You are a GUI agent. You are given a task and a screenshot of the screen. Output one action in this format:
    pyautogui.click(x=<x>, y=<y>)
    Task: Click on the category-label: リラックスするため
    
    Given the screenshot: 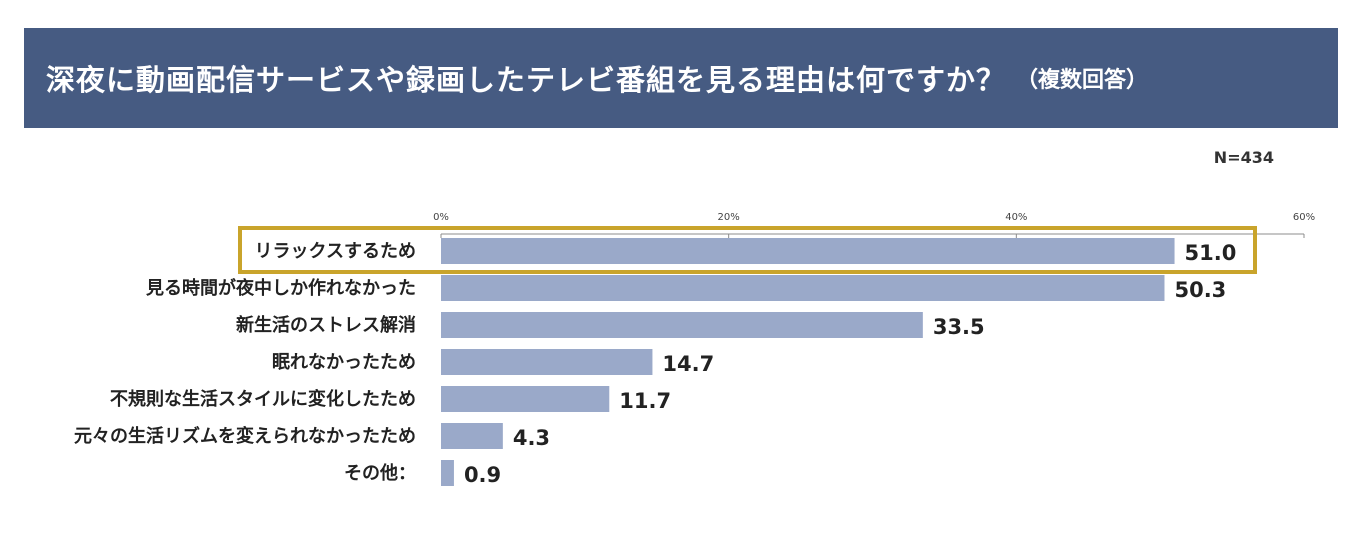 What is the action you would take?
    pyautogui.click(x=335, y=251)
    